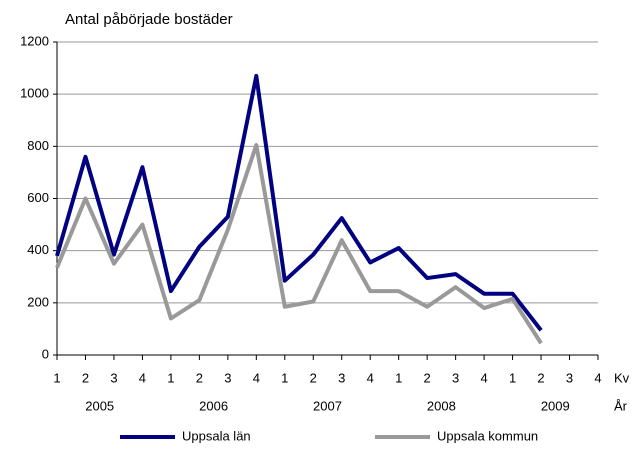 This screenshot has height=455, width=632. I want to click on year-axis-label: År, so click(621, 405).